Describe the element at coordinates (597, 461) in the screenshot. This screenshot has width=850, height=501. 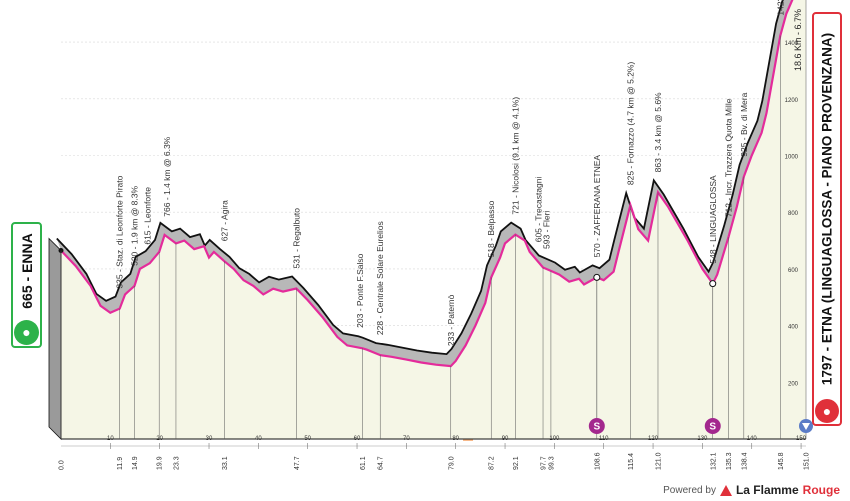
I see `km-marker-label: 108.6` at that location.